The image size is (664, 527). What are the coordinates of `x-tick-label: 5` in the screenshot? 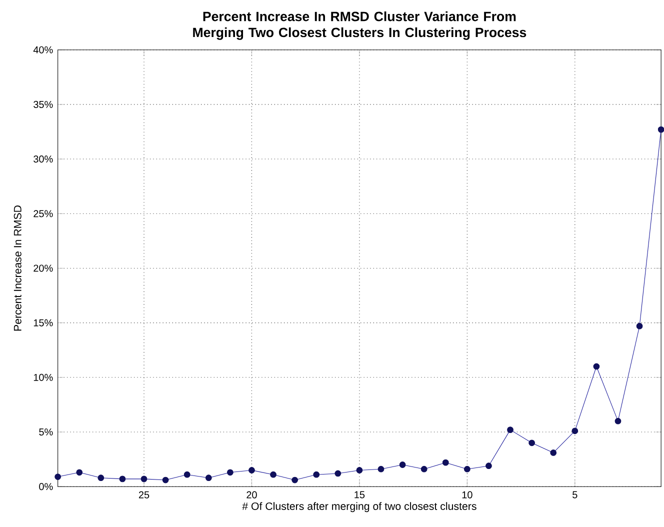 It's located at (575, 494).